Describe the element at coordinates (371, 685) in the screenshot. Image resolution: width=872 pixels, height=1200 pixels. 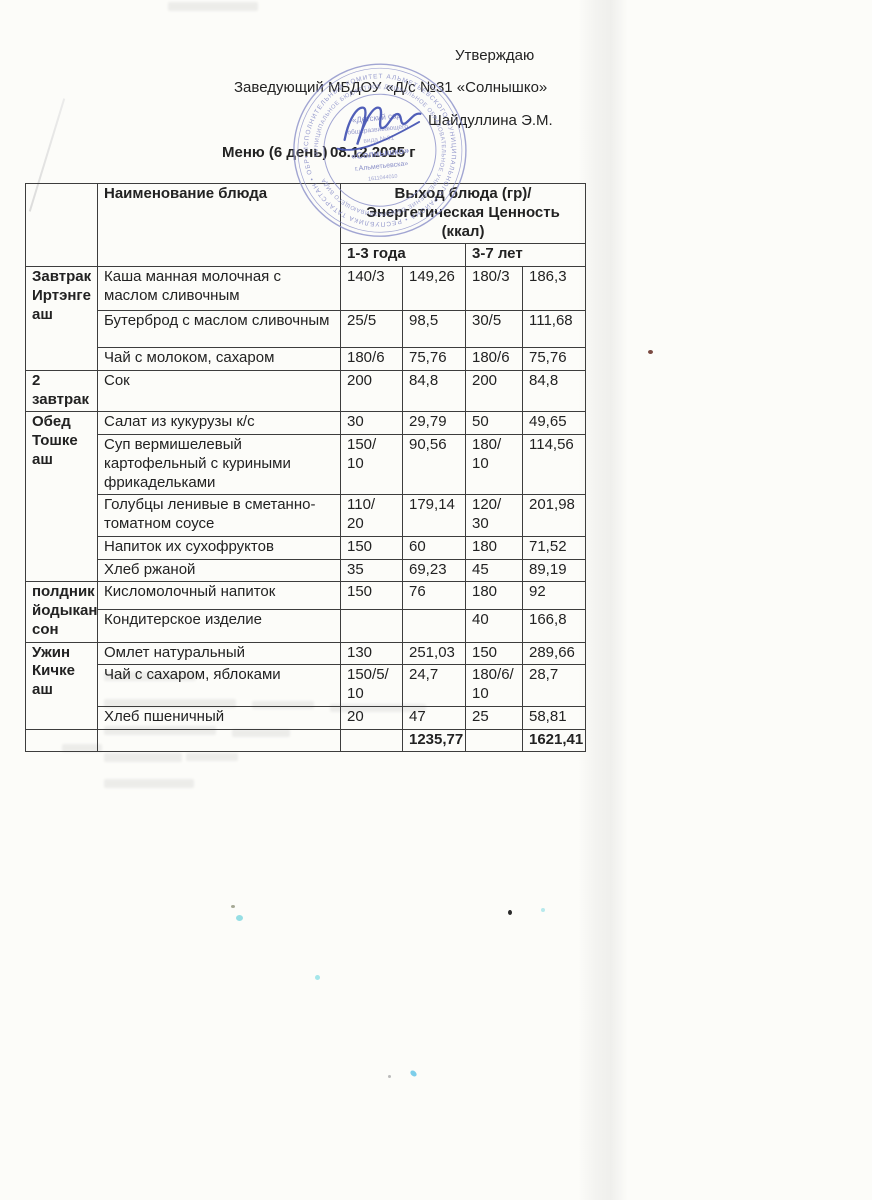
I see `portion-cell: 150/5/ 10` at that location.